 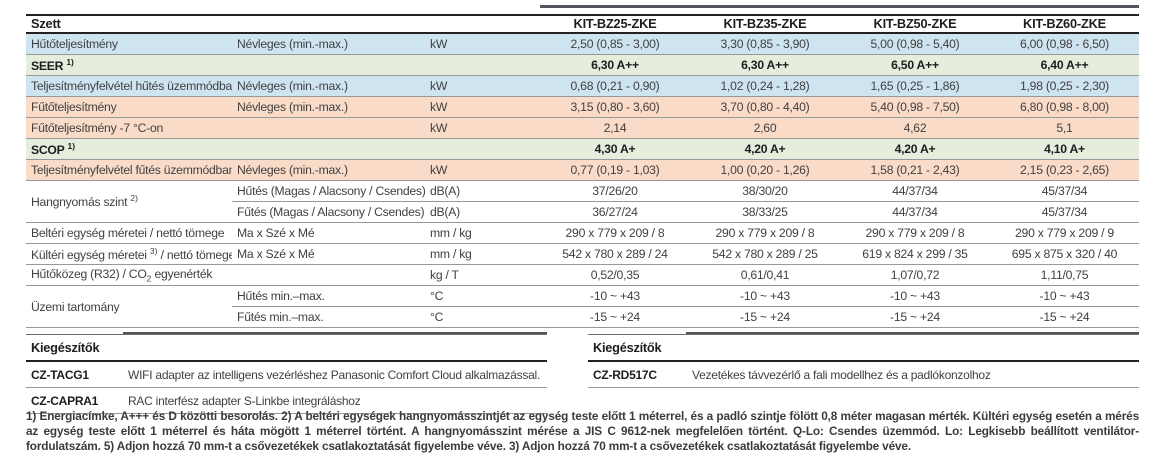 I want to click on spec-value-cell: 6,80 (0,98 - 8,00), so click(x=1064, y=107).